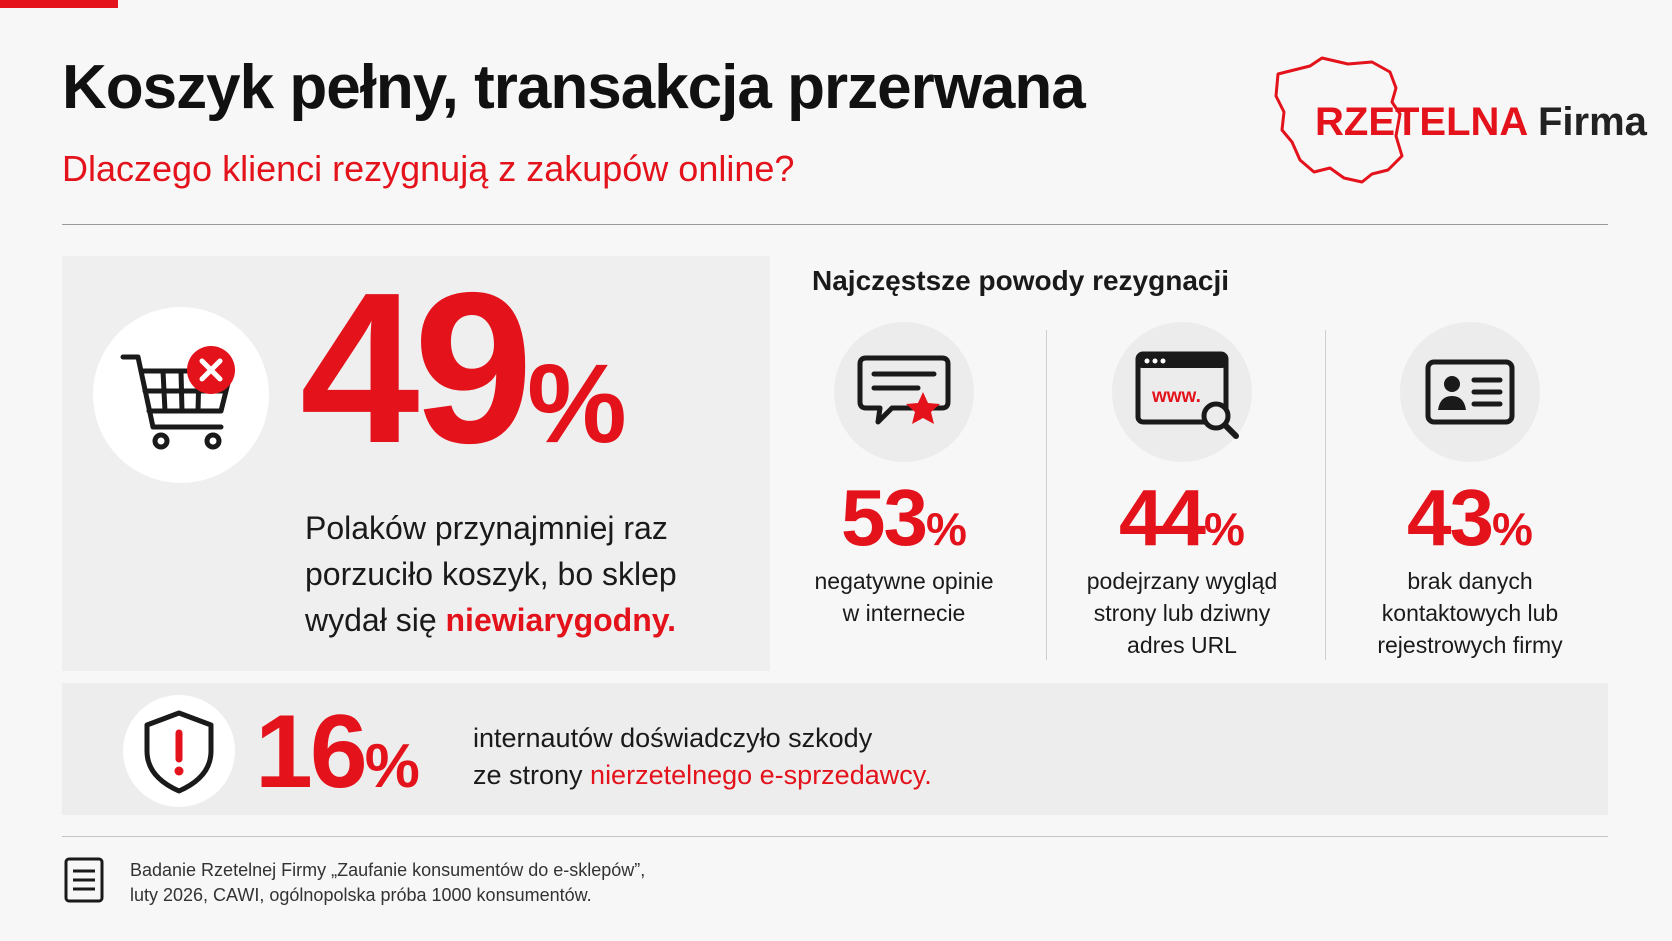 The height and width of the screenshot is (941, 1672). Describe the element at coordinates (946, 529) in the screenshot. I see `reason-1-unit: %` at that location.